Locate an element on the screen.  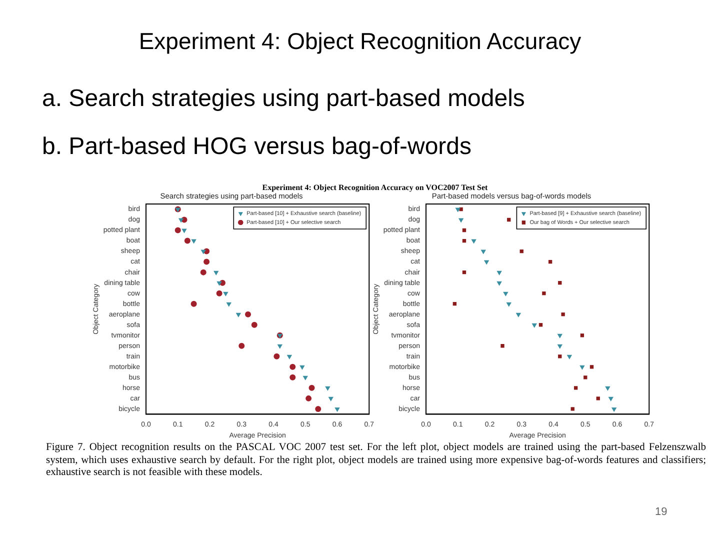
text: Experiment 4: Object Recognition Accuracy on VOC2007 Test Set is located at coordinates (375, 187).